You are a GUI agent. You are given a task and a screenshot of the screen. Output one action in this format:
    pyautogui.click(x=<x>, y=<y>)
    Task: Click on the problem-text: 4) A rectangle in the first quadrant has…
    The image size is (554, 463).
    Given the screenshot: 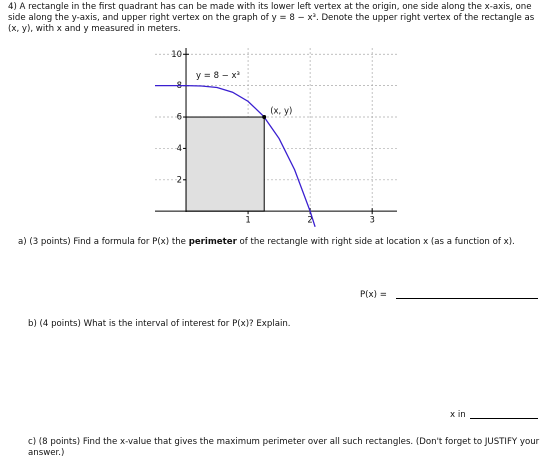 What is the action you would take?
    pyautogui.click(x=271, y=18)
    